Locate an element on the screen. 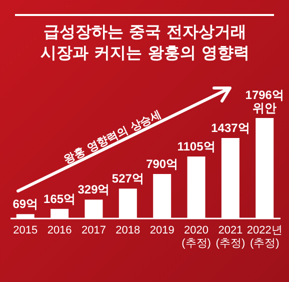  x-tick-label: 2017 is located at coordinates (93, 230).